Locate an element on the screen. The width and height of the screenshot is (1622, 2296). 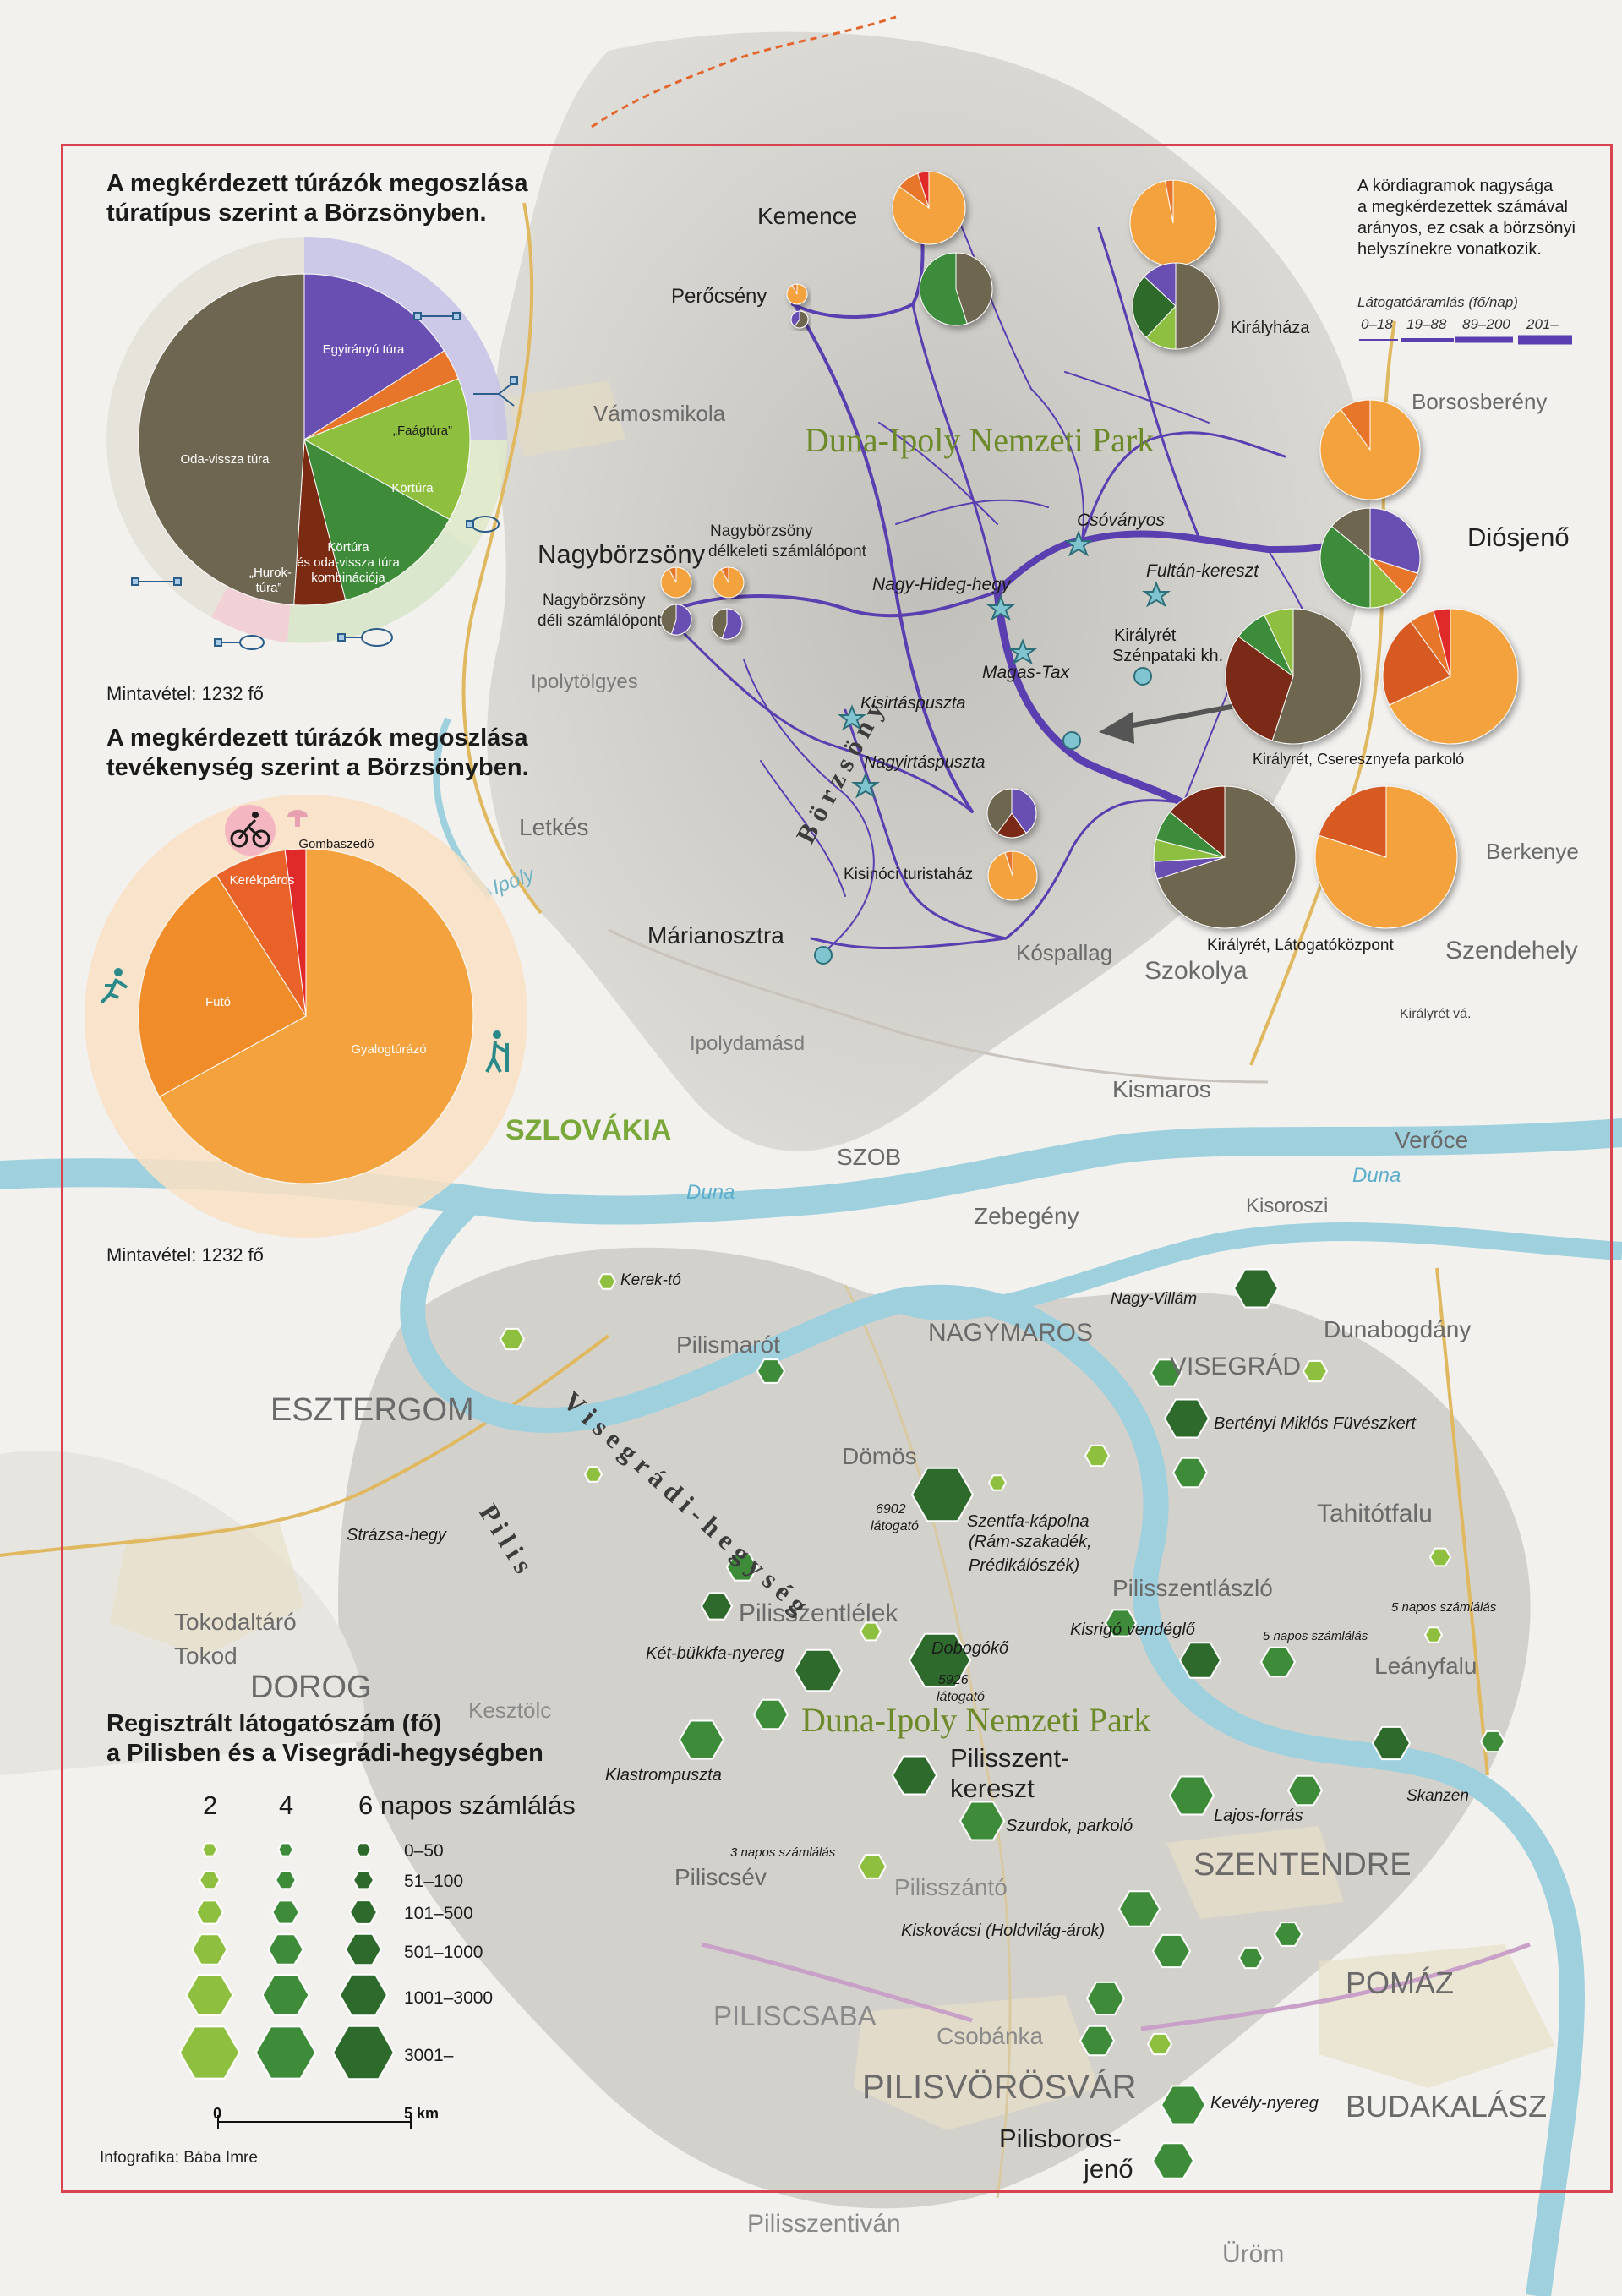
slice-label-hurok-1: „Hurok- is located at coordinates (270, 573).